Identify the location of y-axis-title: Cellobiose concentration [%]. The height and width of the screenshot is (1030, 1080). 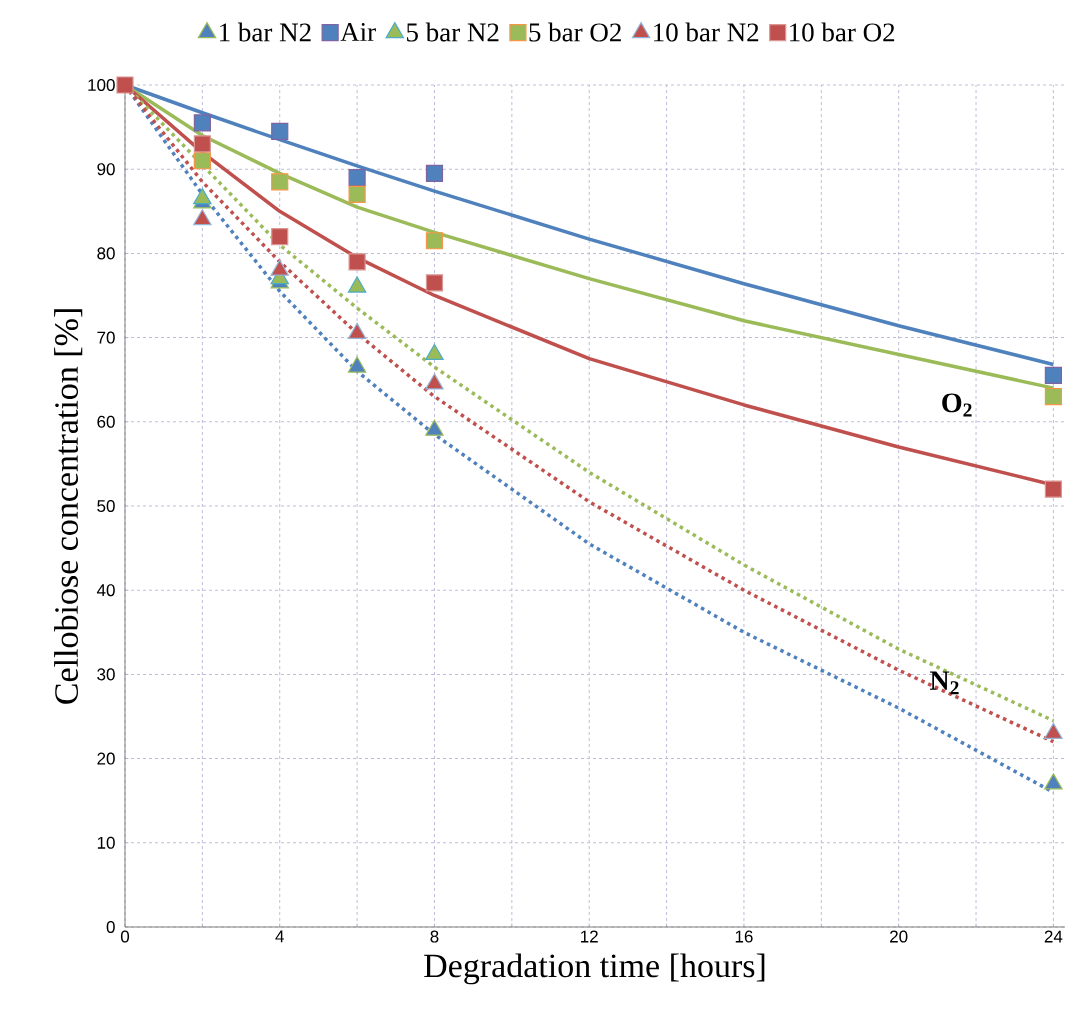
(68, 506).